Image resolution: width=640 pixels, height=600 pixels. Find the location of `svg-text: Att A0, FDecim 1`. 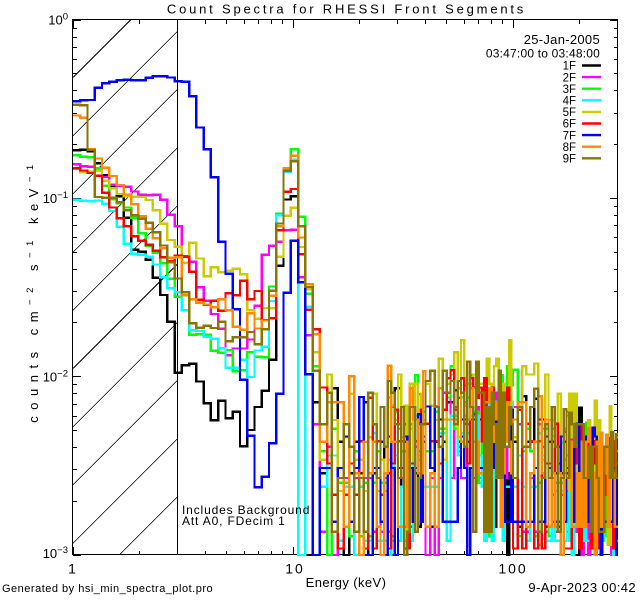

svg-text: Att A0, FDecim 1 is located at coordinates (234, 521).